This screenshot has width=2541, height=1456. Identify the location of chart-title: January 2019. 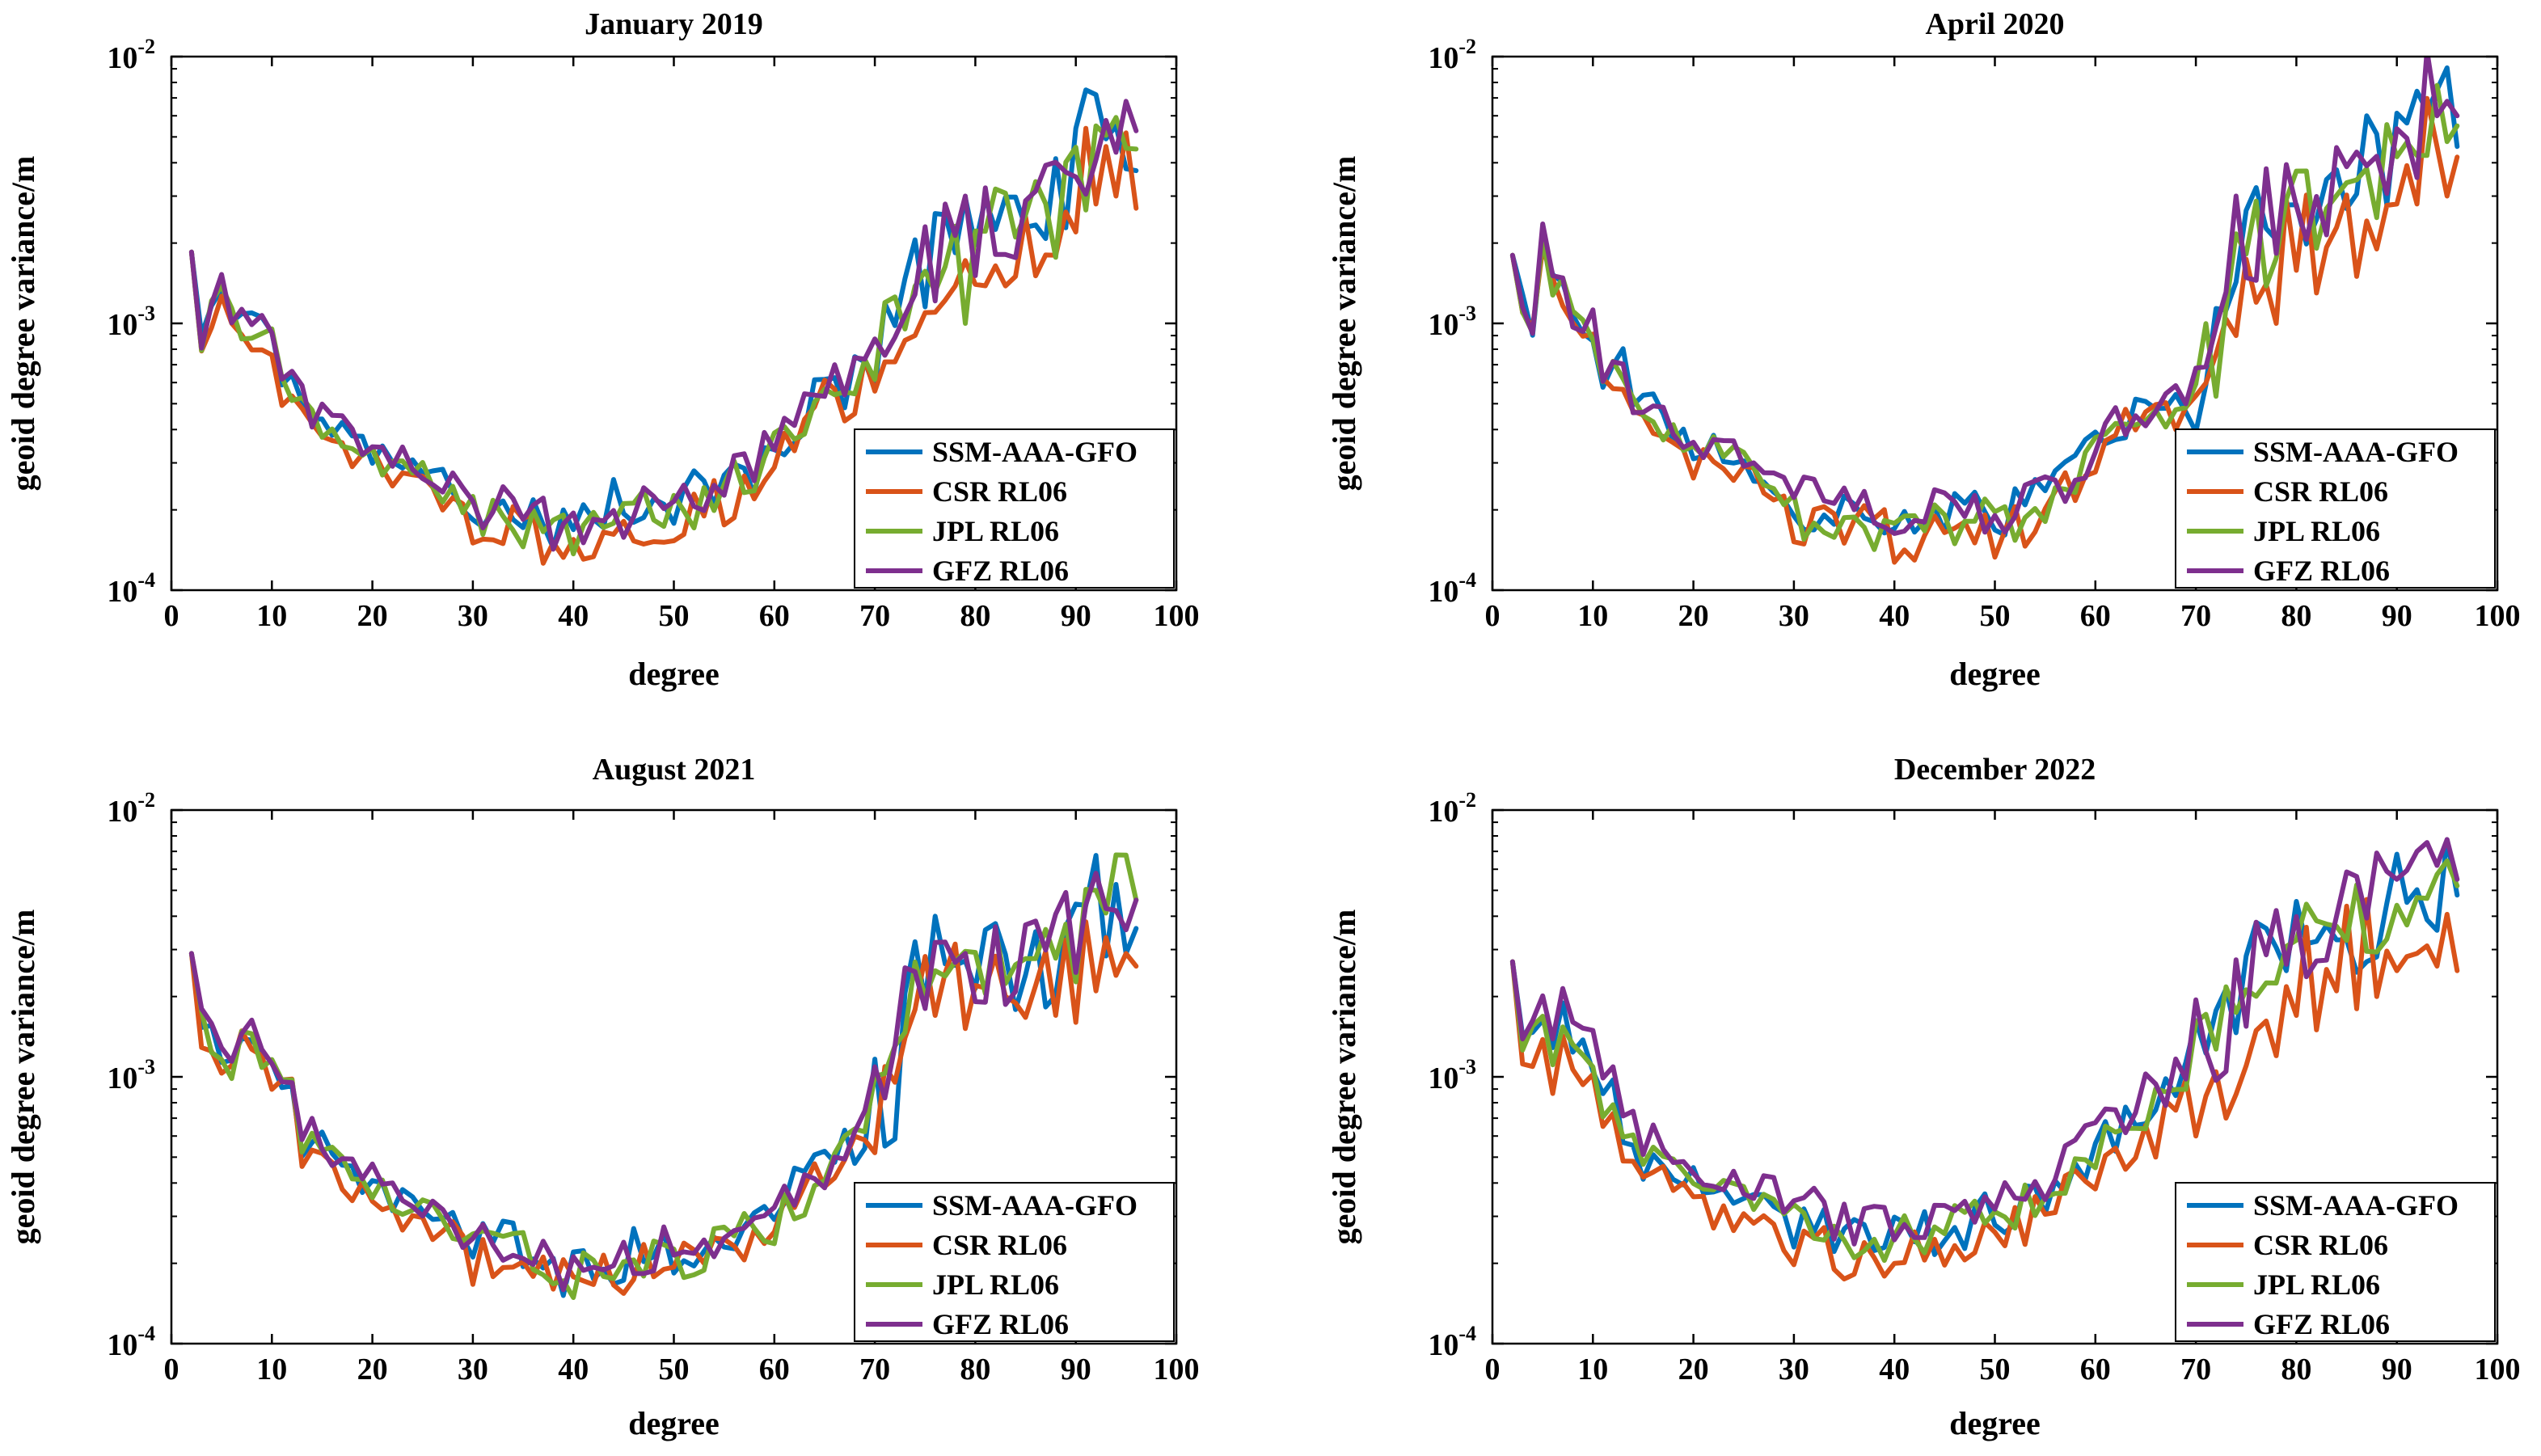
(674, 24).